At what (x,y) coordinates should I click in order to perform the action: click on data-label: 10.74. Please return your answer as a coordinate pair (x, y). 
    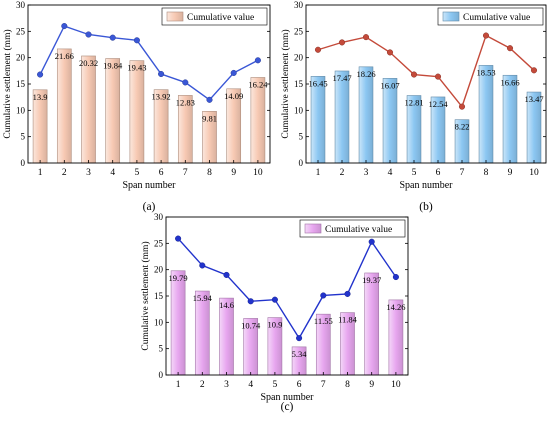
    Looking at the image, I should click on (251, 325).